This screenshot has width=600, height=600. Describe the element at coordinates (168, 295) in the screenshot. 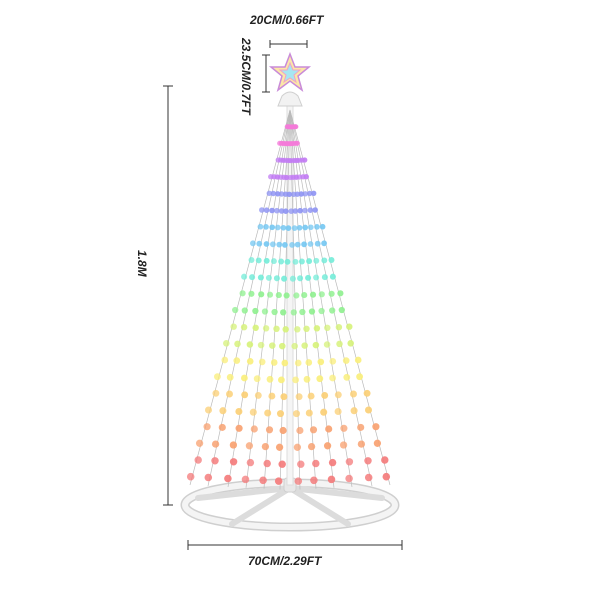

I see `tree-height-line` at that location.